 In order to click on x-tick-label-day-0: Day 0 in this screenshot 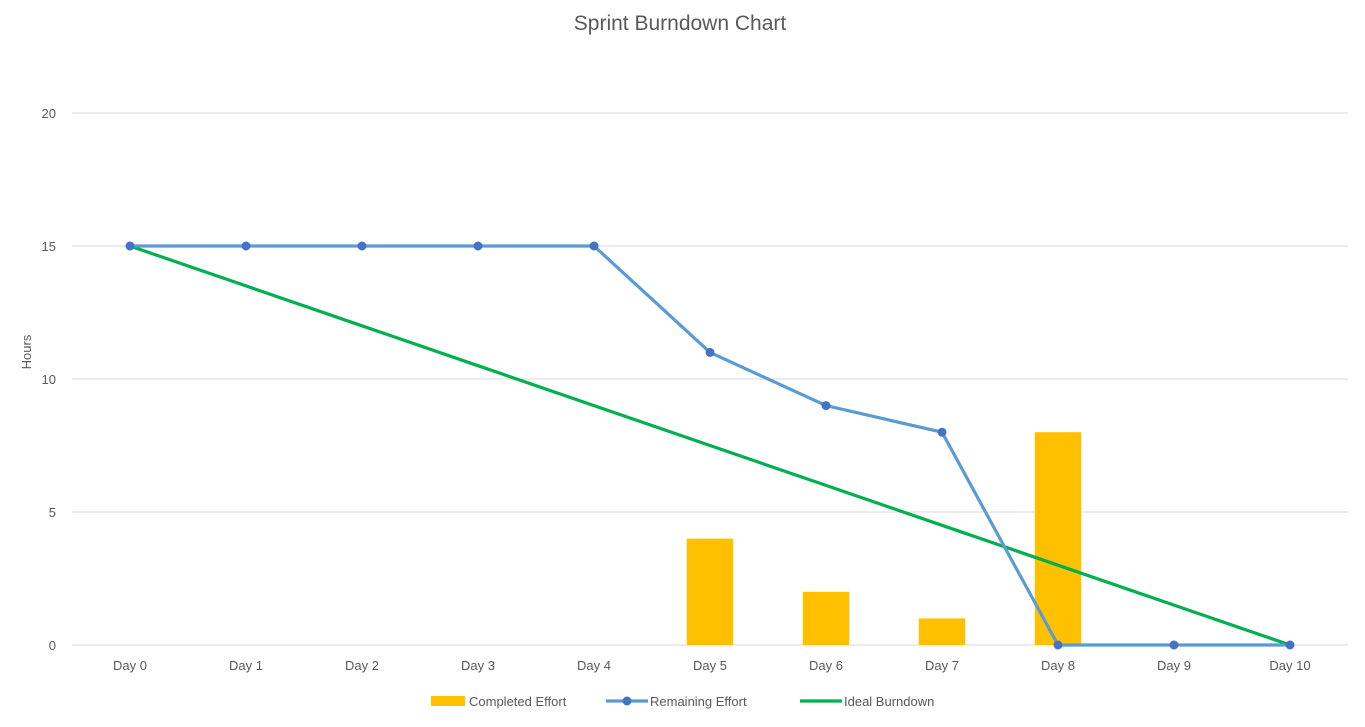, I will do `click(130, 665)`.